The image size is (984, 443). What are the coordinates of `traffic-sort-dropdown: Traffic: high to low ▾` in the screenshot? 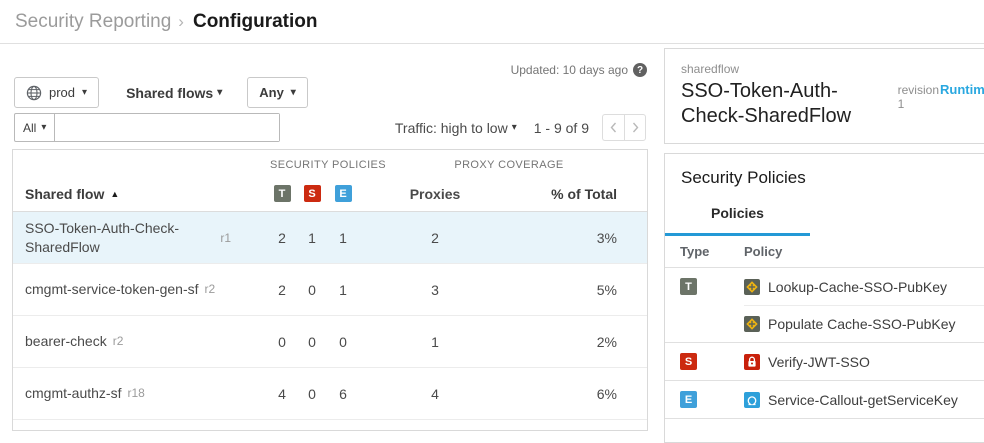 It's located at (456, 128).